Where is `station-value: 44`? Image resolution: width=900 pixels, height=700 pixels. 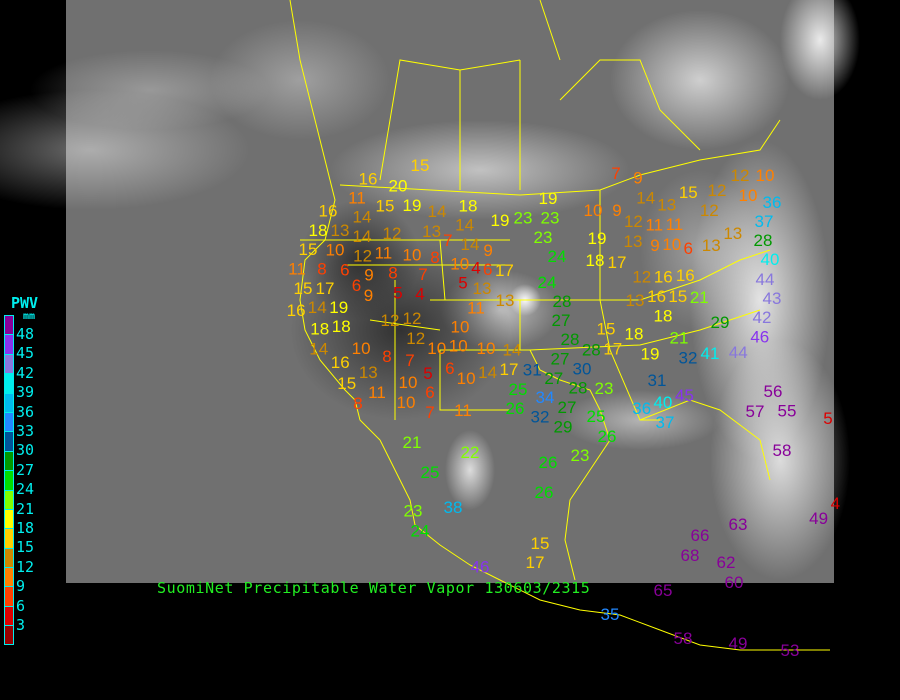
station-value: 44 is located at coordinates (765, 279).